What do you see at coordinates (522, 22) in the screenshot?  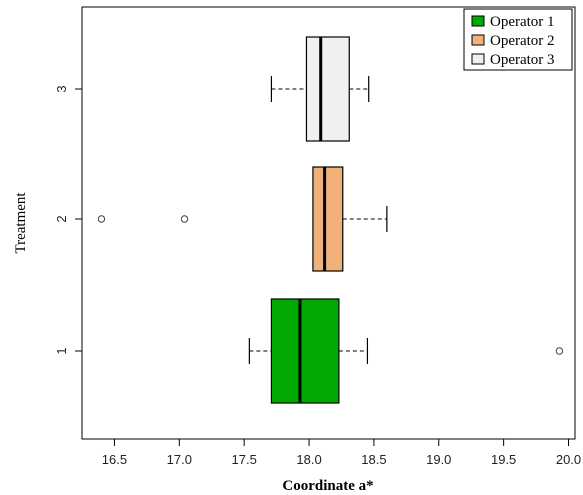 I see `legend-label: Operator 1` at bounding box center [522, 22].